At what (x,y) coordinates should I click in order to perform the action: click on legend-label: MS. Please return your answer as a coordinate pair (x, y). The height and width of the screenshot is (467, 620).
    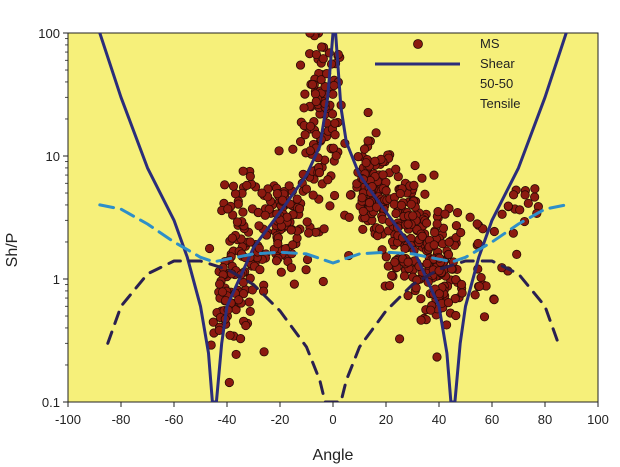
    Looking at the image, I should click on (490, 43).